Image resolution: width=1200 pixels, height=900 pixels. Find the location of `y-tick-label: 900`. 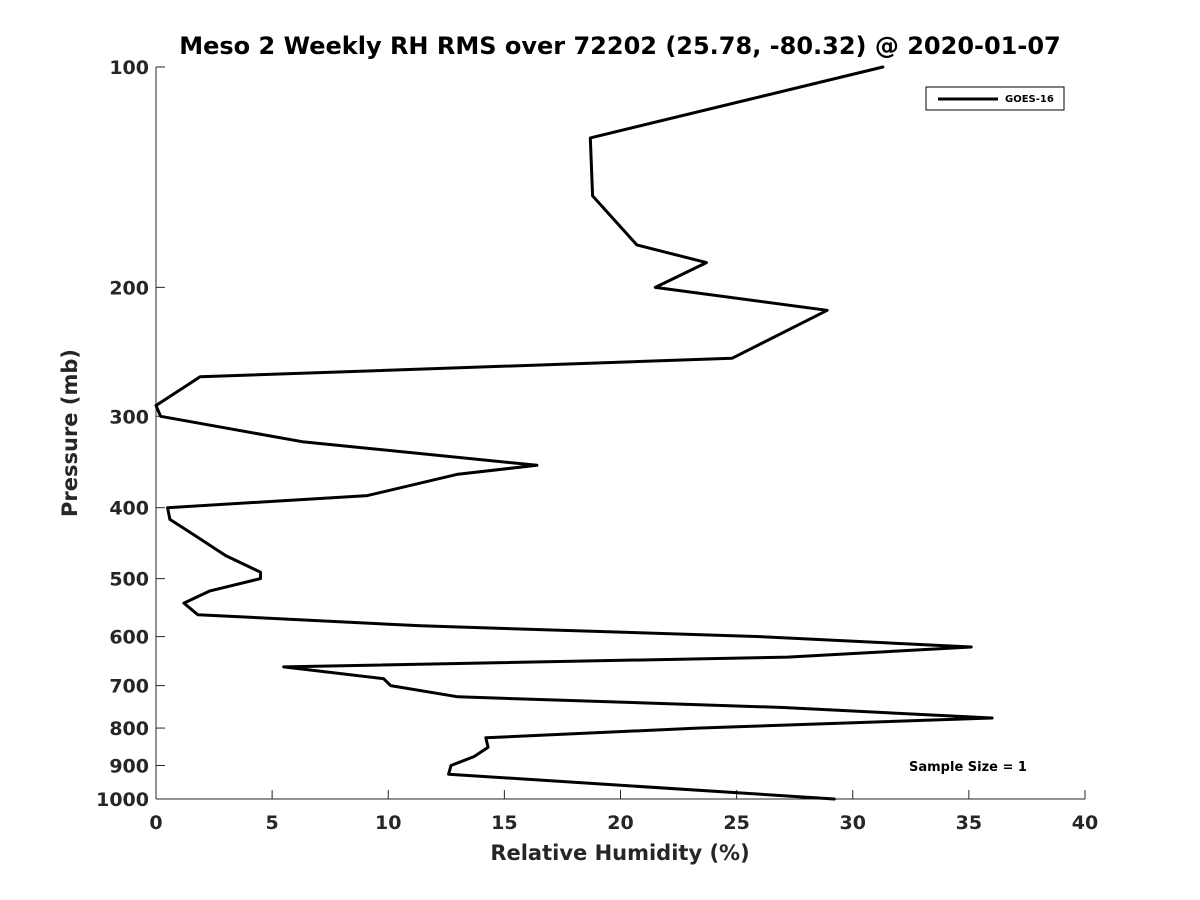

y-tick-label: 900 is located at coordinates (129, 767).